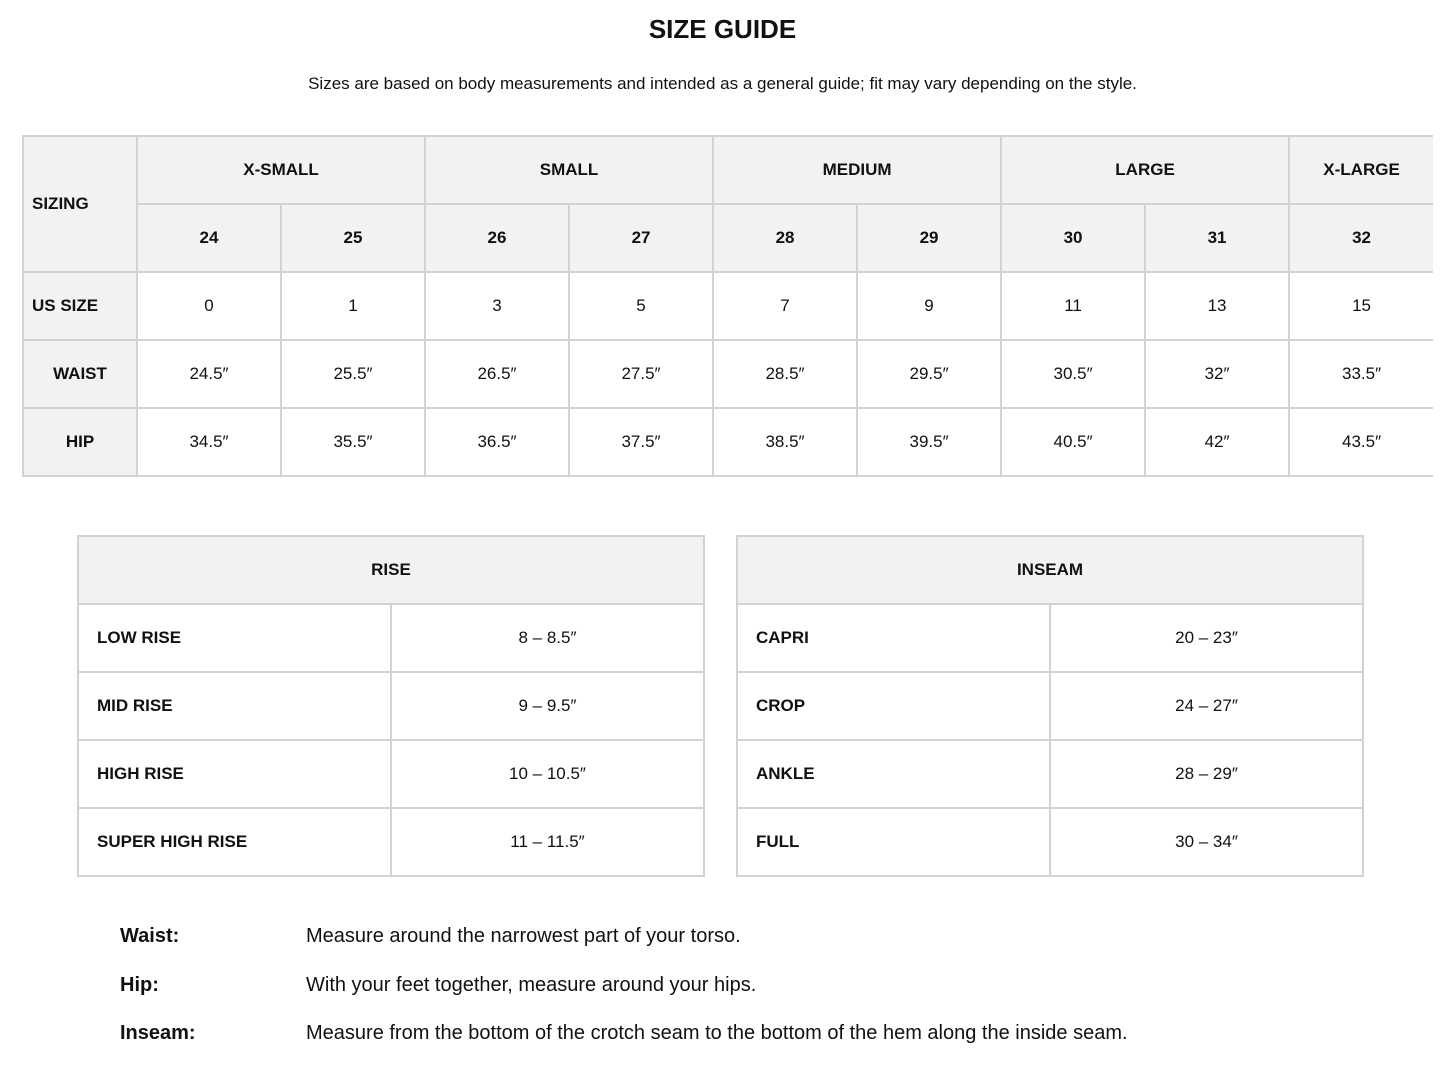 Image resolution: width=1445 pixels, height=1069 pixels. I want to click on table-cell: 9, so click(929, 306).